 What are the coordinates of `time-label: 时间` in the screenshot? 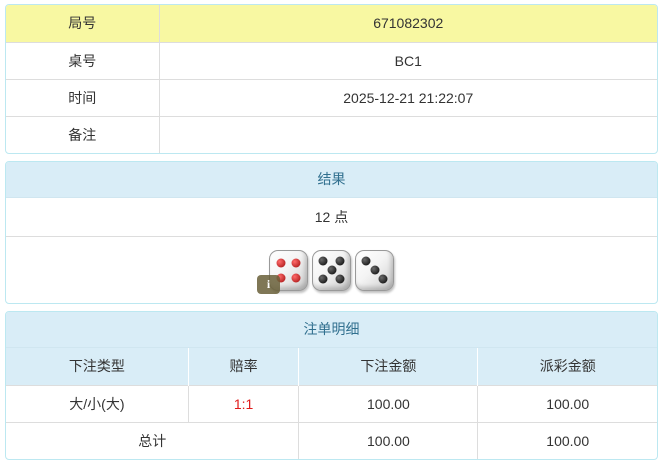 It's located at (83, 98).